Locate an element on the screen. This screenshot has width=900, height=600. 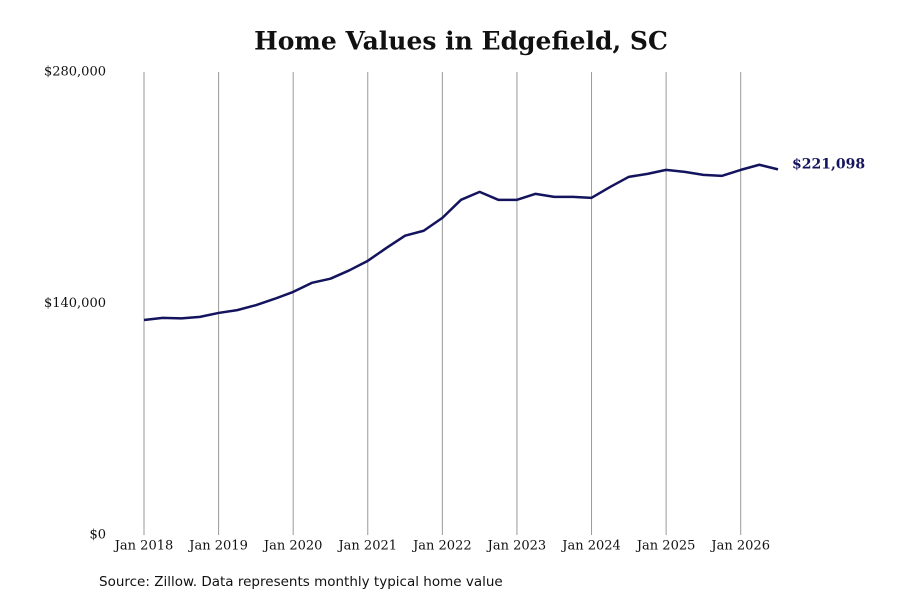
x-tick-label: Jan 2021 is located at coordinates (366, 546).